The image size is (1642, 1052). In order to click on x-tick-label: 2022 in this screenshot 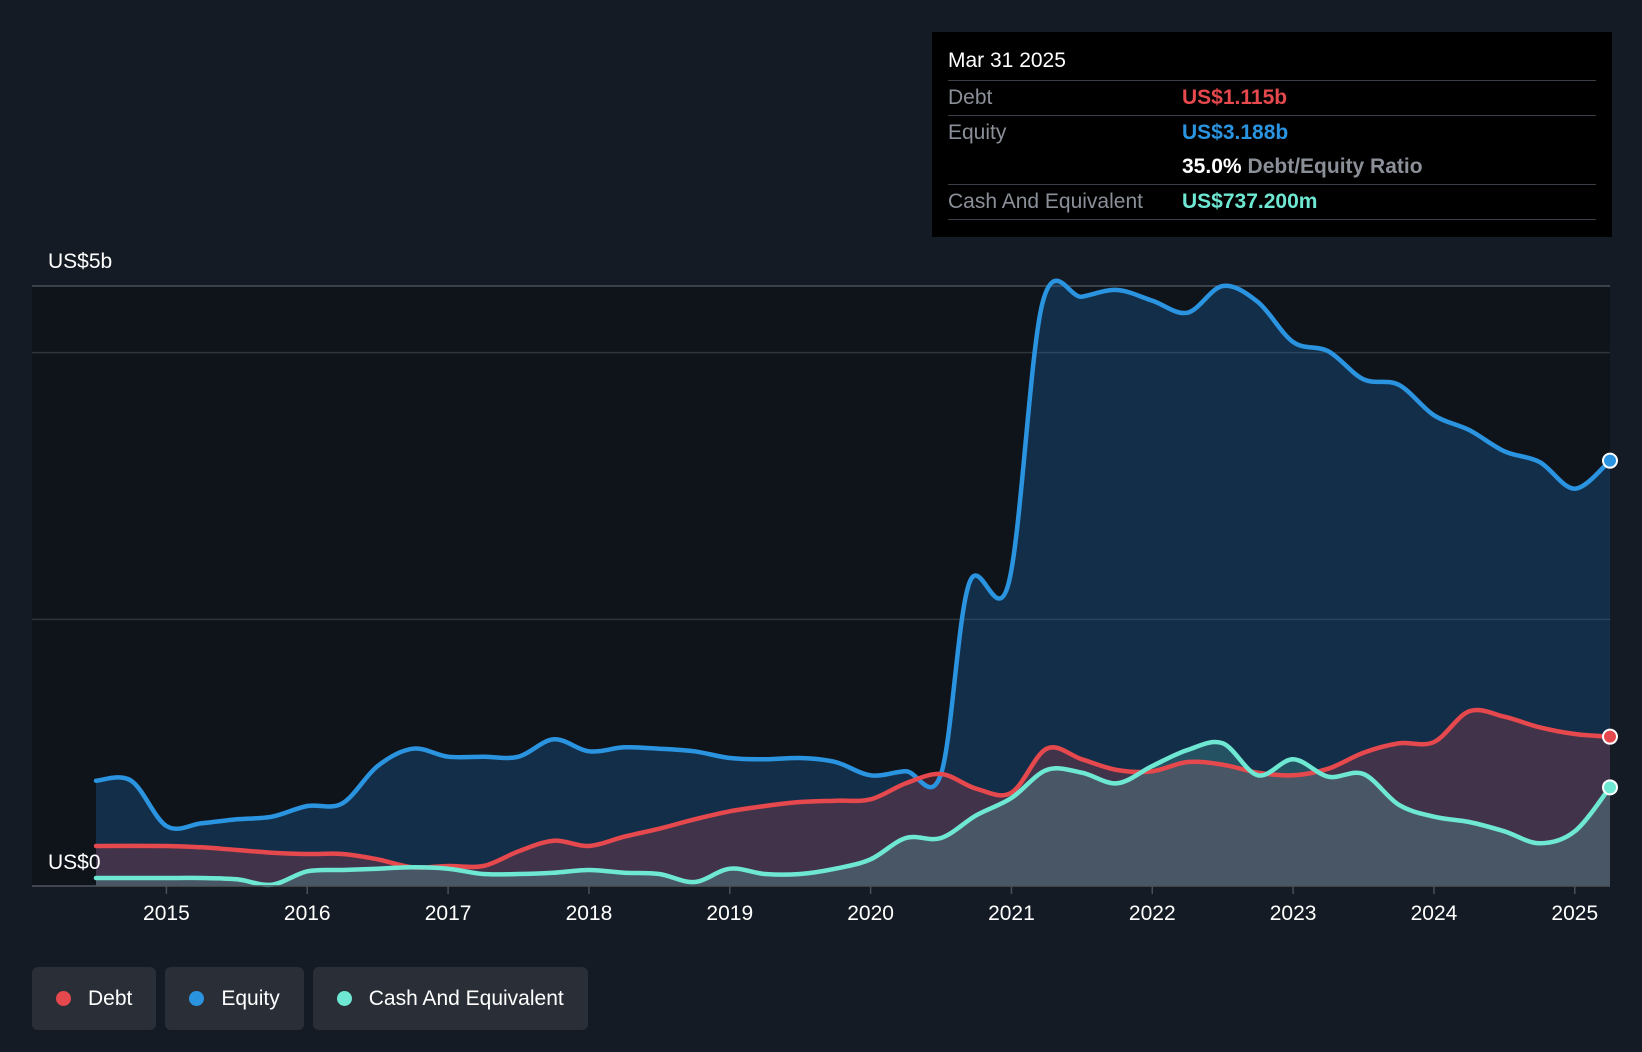, I will do `click(1152, 913)`.